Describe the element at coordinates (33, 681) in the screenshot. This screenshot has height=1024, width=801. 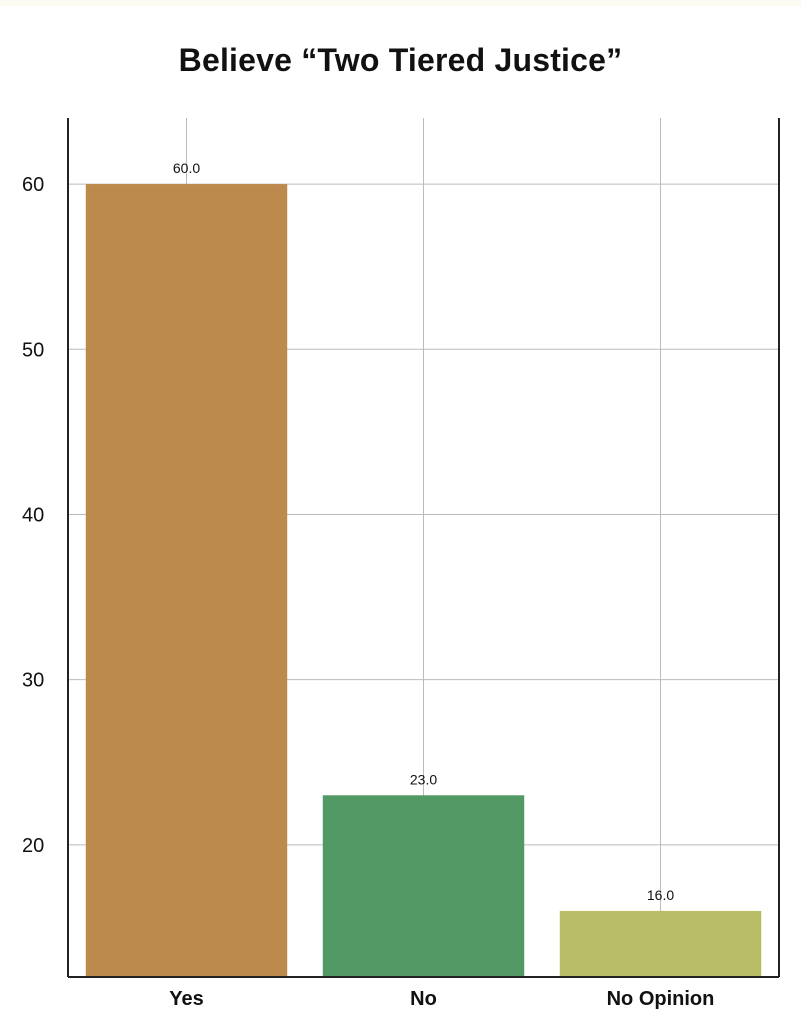
I see `y-tick-label: 30` at that location.